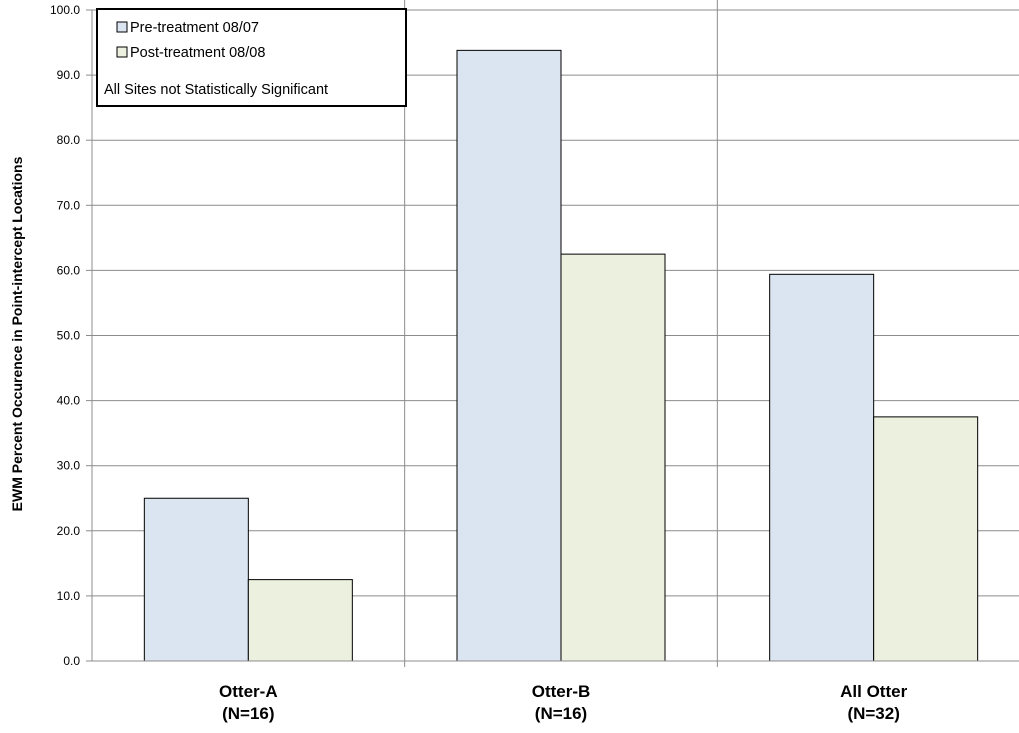 This screenshot has width=1019, height=733. I want to click on bar-pre-otter-a, so click(196, 579).